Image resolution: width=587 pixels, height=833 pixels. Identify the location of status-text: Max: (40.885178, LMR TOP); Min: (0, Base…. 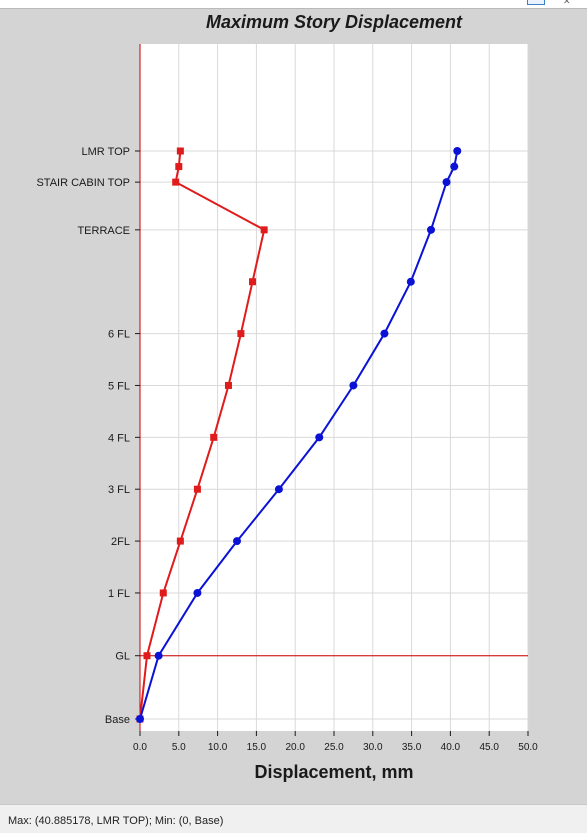
(116, 821).